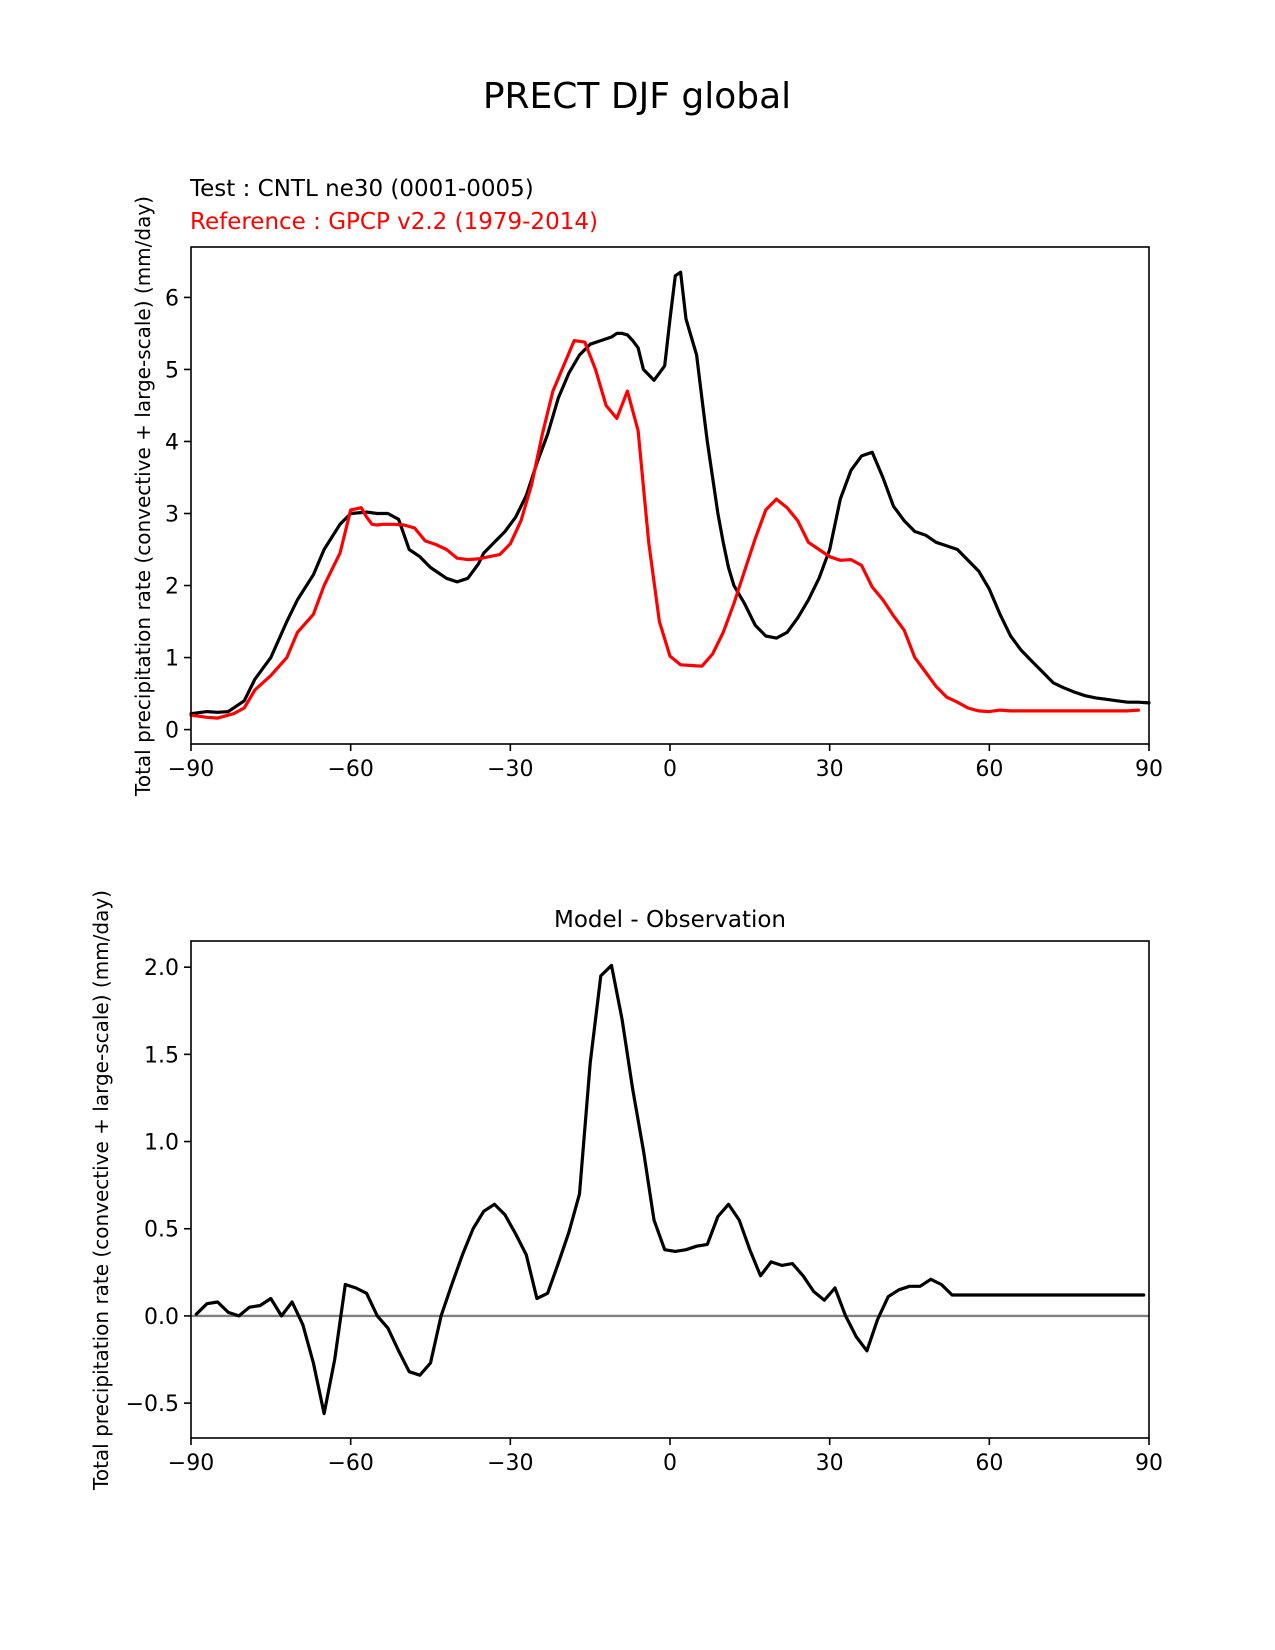  I want to click on test-label: Test : CNTL ne30 (0001-0005), so click(361, 189).